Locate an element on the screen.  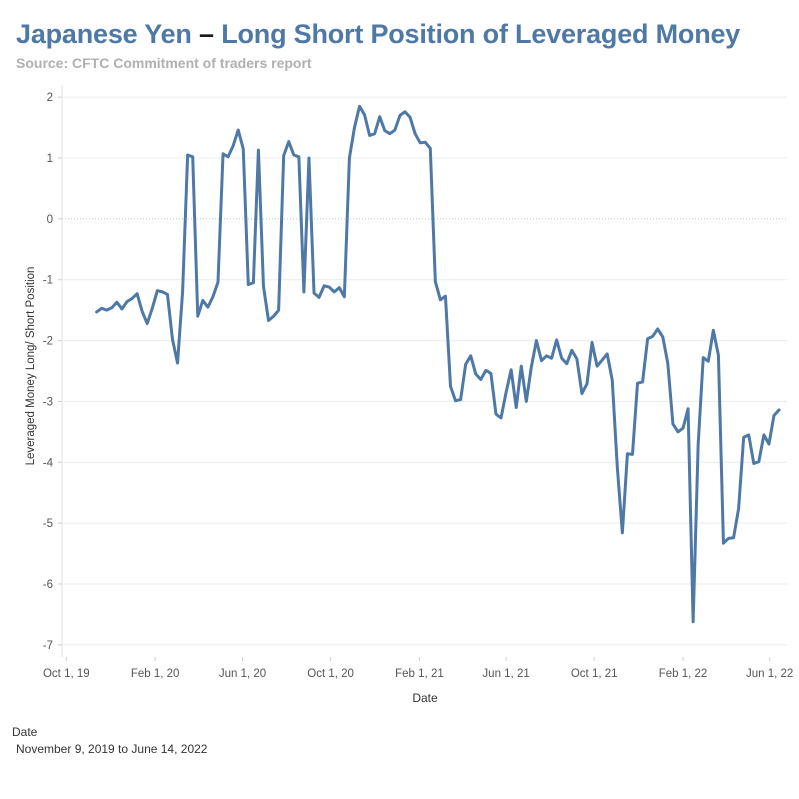
data-point: -1.67 is located at coordinates (269, 320).